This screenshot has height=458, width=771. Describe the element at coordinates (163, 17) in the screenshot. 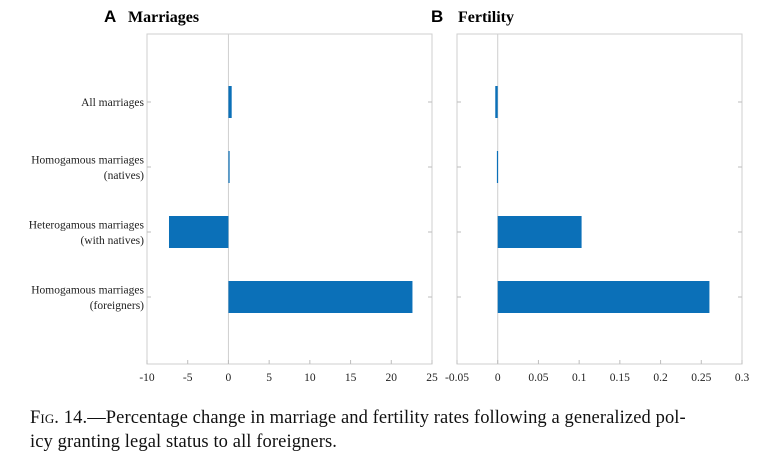

I see `panel-a-title: Marriages` at that location.